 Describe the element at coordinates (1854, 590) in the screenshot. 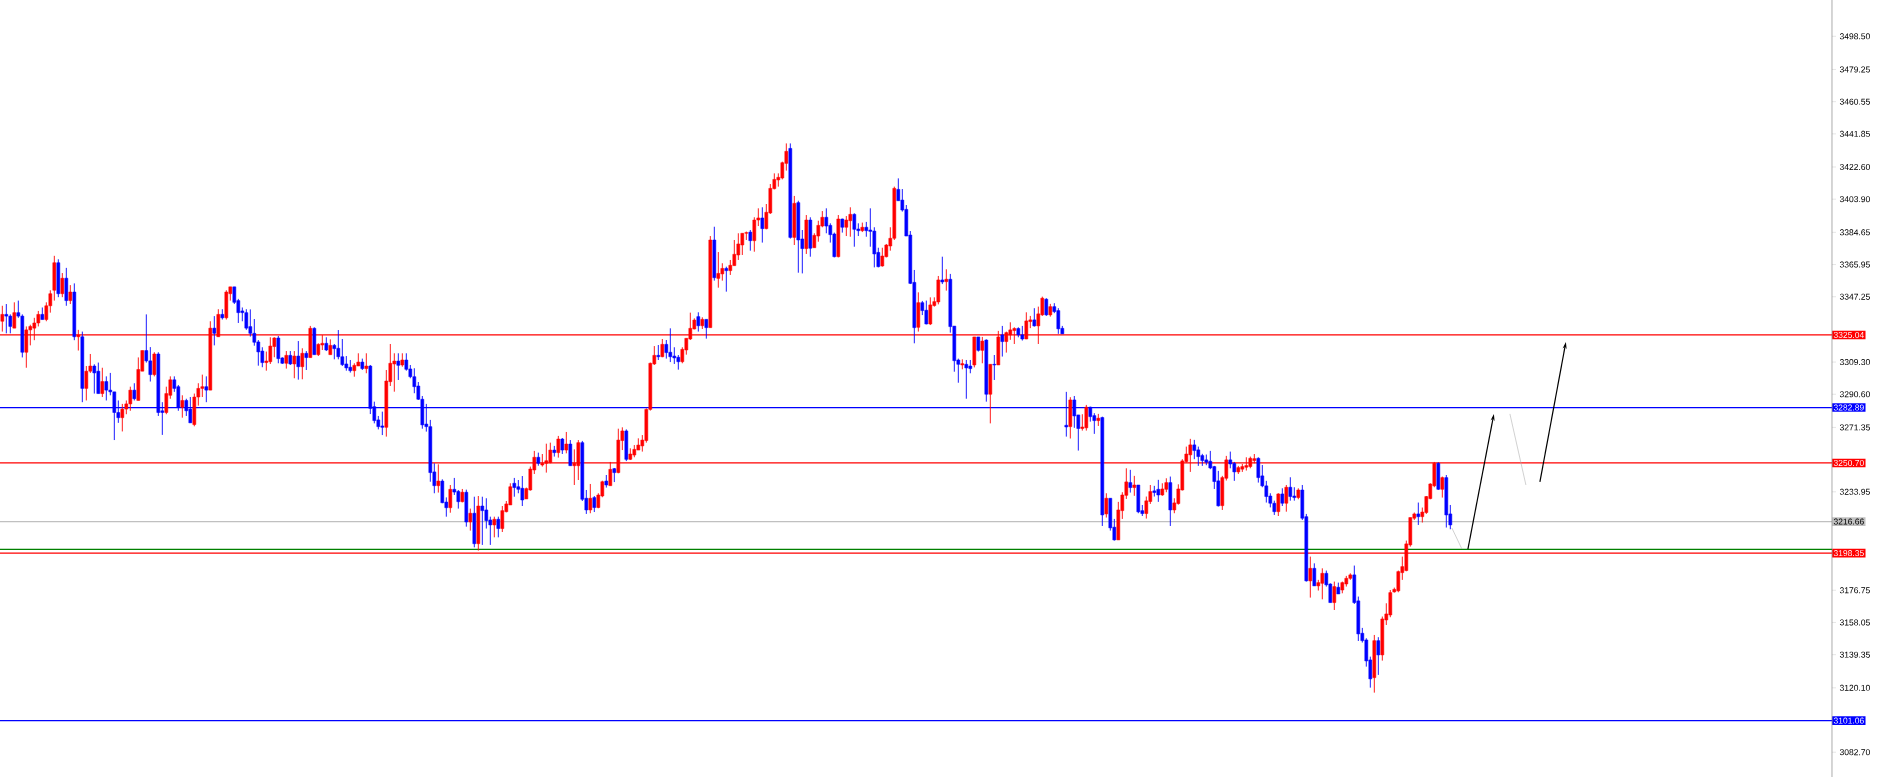

I see `y-tick-label: 3176.75` at that location.